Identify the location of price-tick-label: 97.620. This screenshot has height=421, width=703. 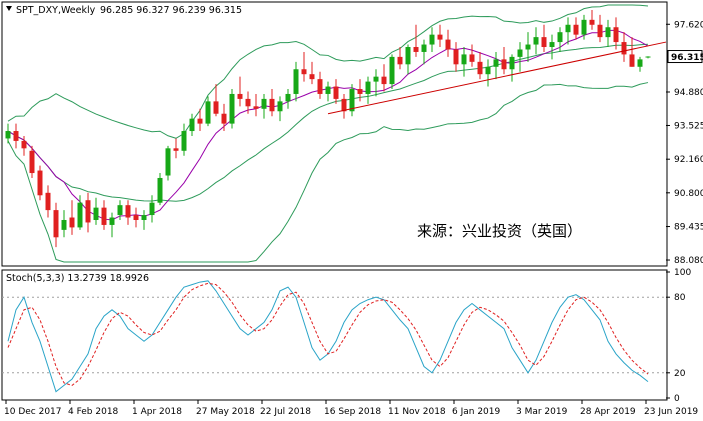
(688, 25).